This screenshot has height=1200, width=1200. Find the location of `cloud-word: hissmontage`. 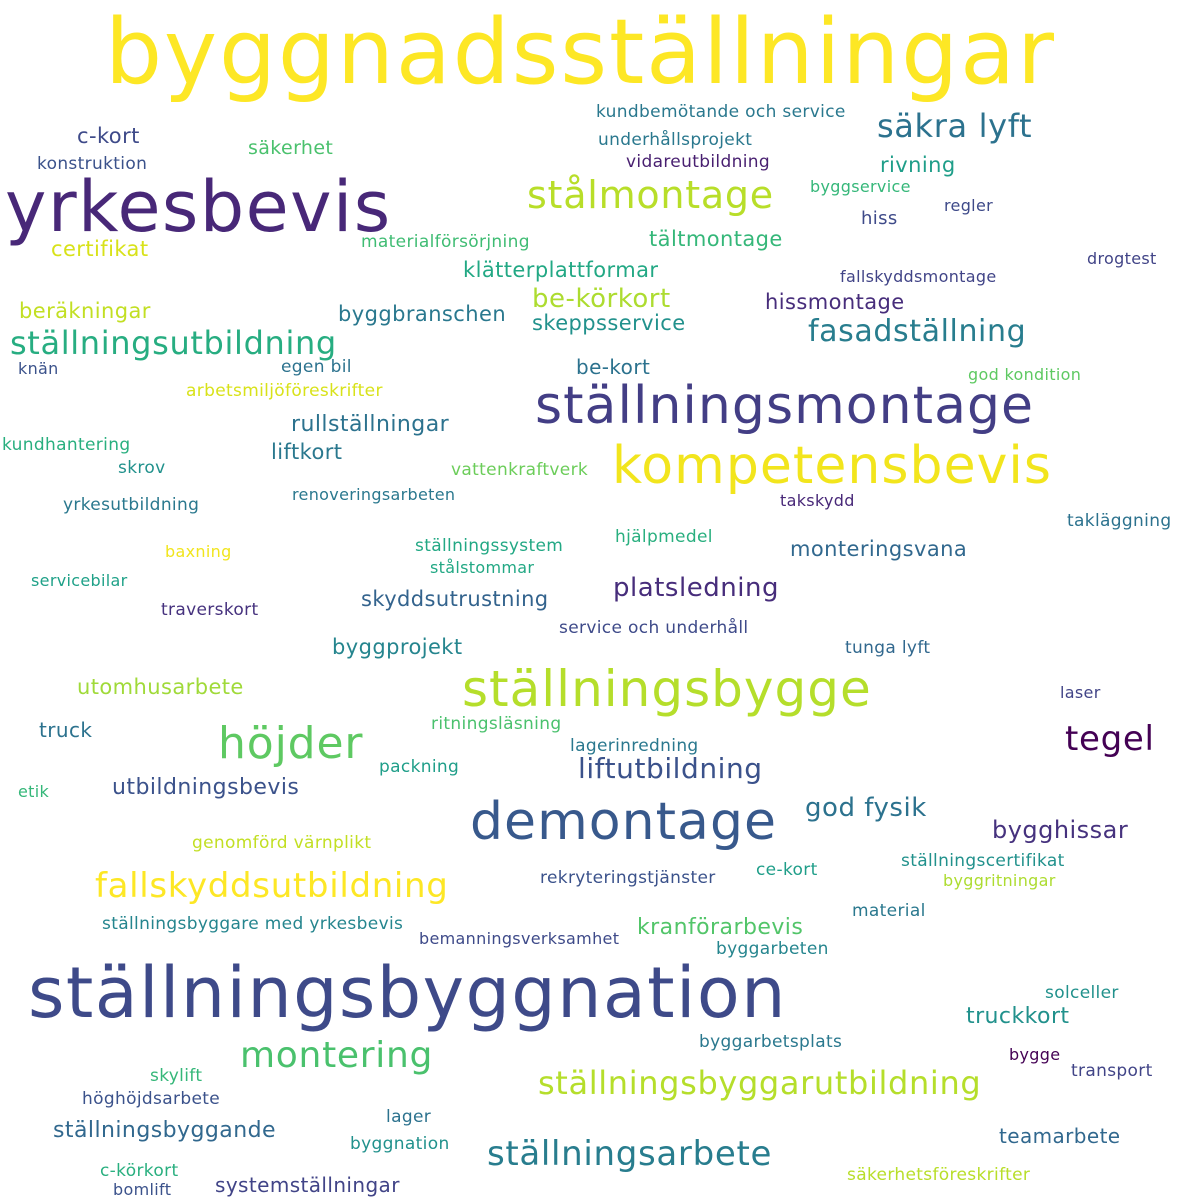

cloud-word: hissmontage is located at coordinates (835, 302).